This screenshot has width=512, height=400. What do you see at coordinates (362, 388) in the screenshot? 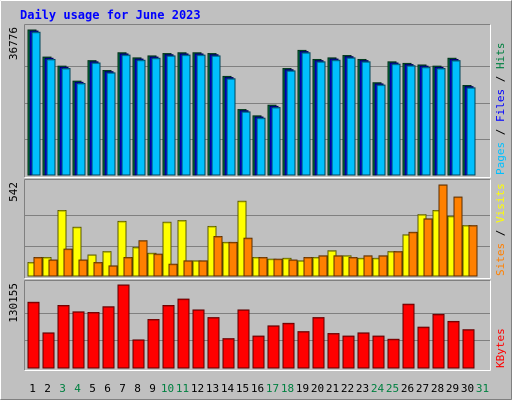
I see `day-label: 23` at bounding box center [362, 388].